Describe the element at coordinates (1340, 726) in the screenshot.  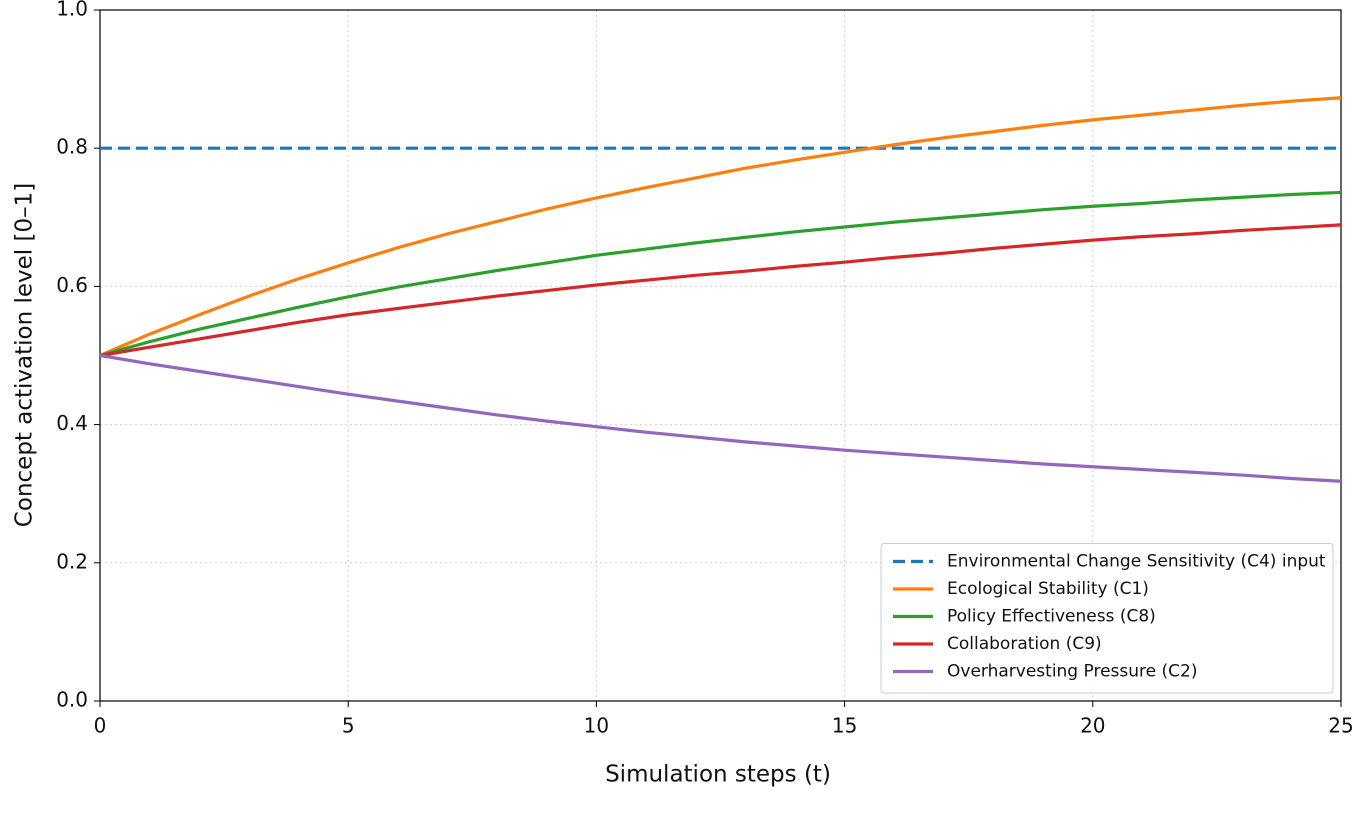
I see `x-tick-label: 25` at that location.